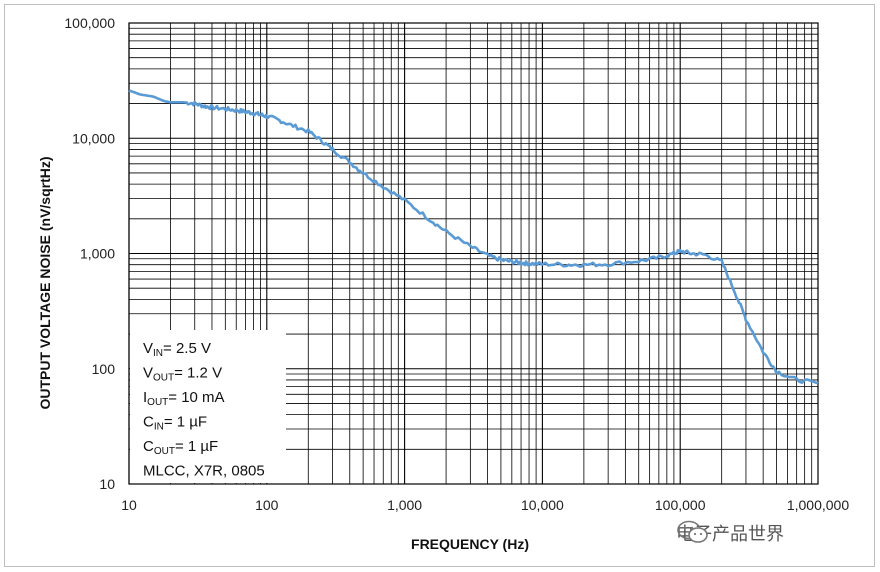  I want to click on legend-line: VOUT= 1.2 V, so click(182, 374).